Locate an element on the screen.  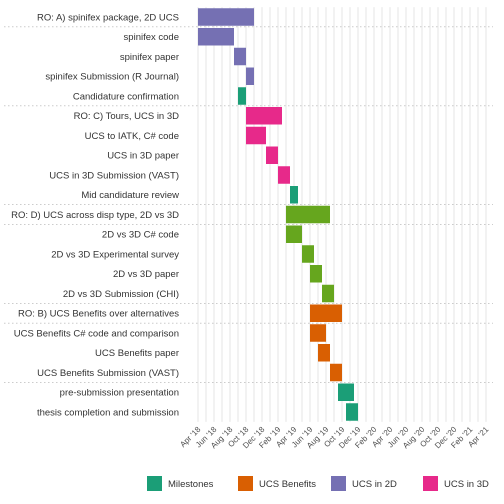
legend-label: UCS Benefits is located at coordinates (287, 484).